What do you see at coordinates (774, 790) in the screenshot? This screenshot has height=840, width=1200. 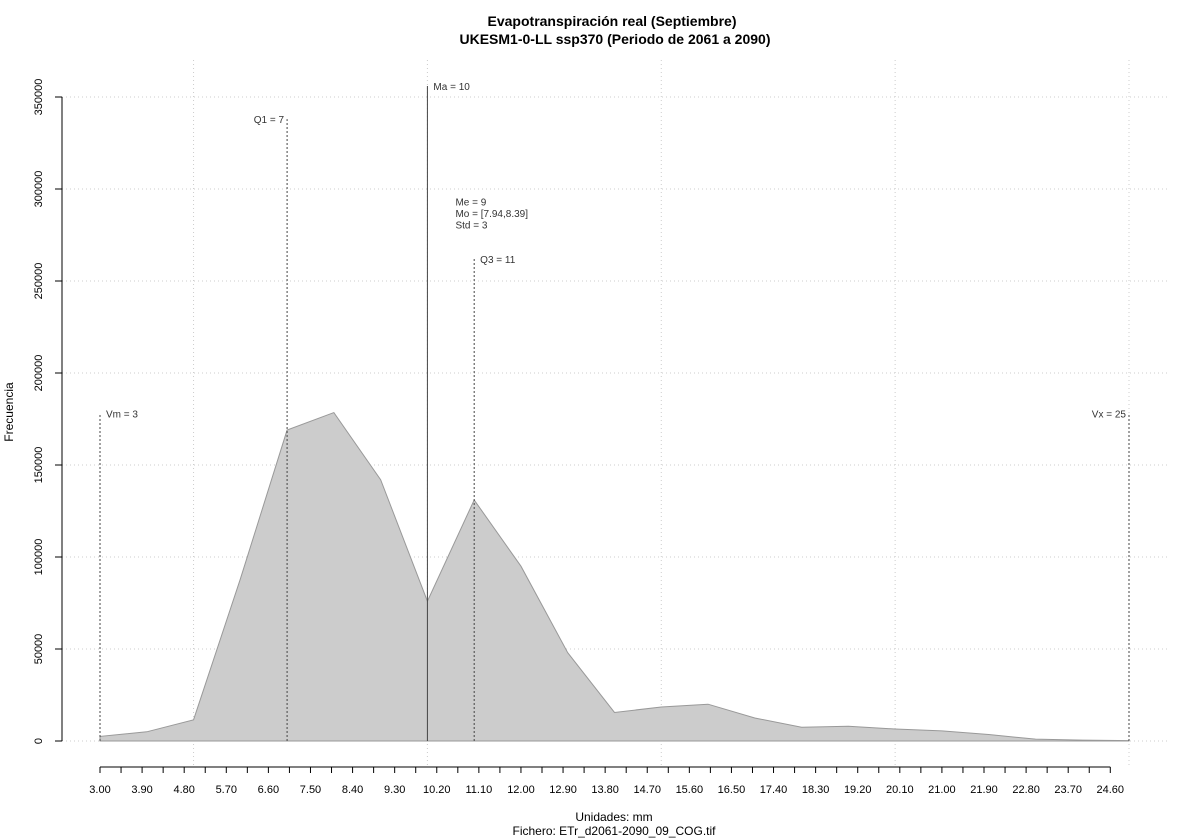 I see `x-tick-label: 17.40` at bounding box center [774, 790].